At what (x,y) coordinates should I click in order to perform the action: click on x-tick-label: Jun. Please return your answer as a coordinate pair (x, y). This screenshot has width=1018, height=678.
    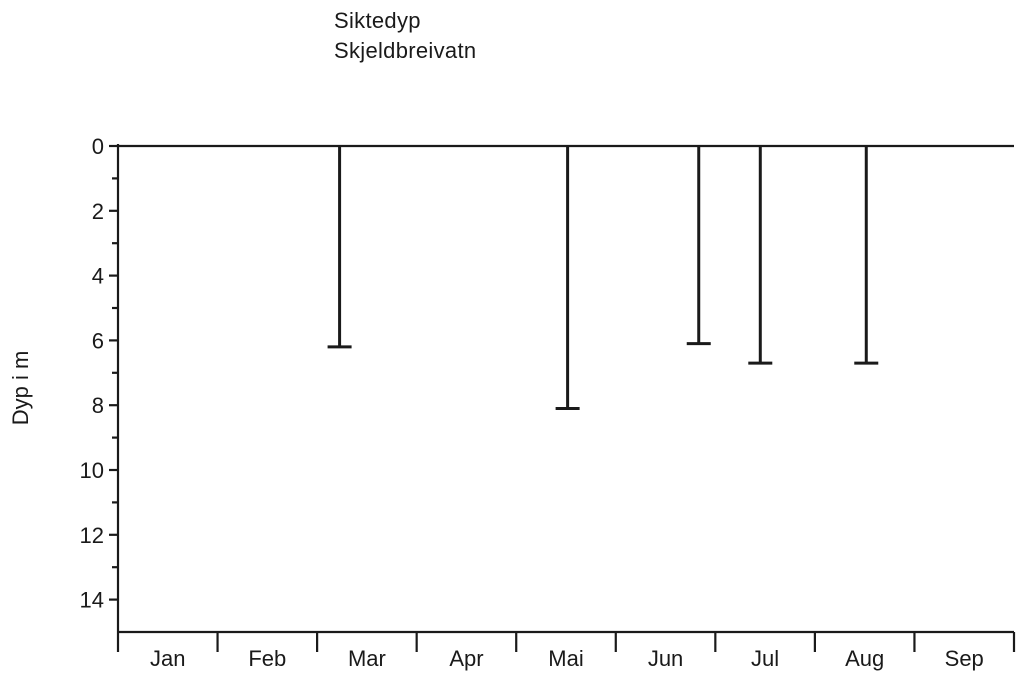
    Looking at the image, I should click on (665, 658).